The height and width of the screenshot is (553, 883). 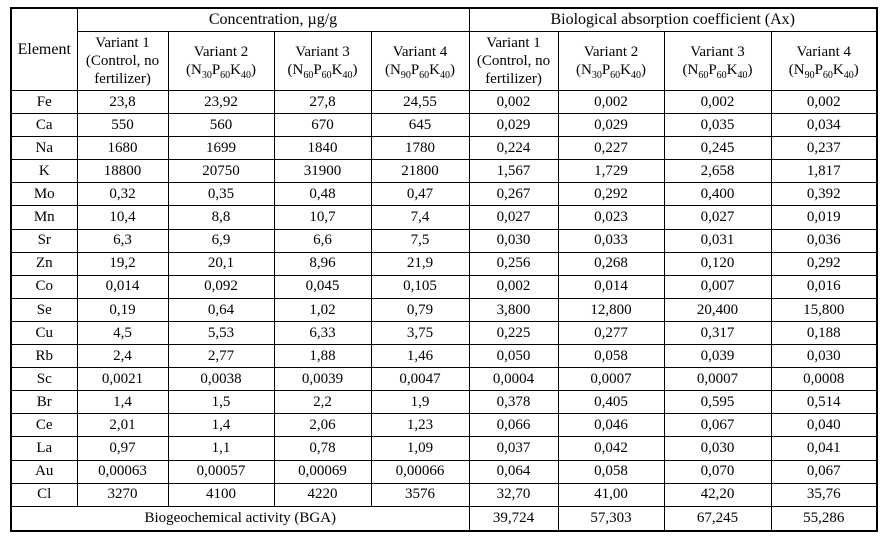 What do you see at coordinates (513, 494) in the screenshot?
I see `absorption-cell: 32,70` at bounding box center [513, 494].